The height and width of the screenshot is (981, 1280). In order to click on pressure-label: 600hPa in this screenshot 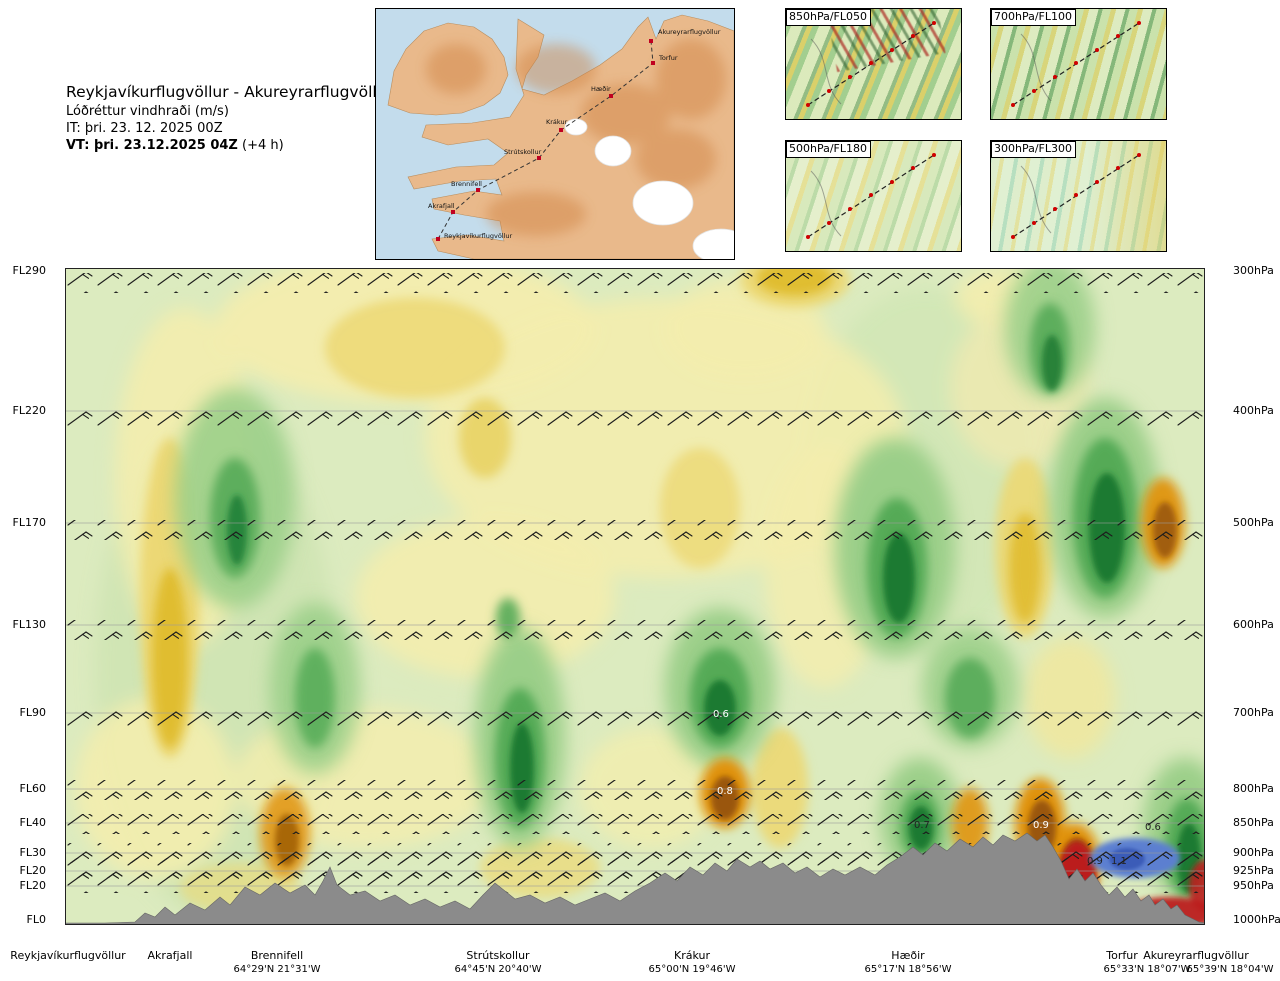, I will do `click(1253, 624)`.